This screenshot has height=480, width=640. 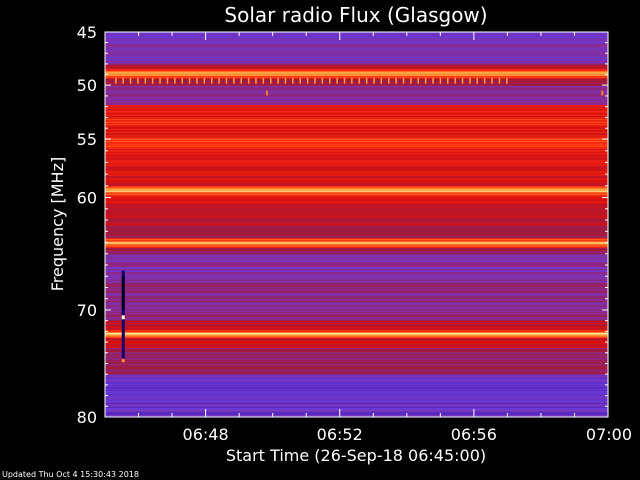 What do you see at coordinates (340, 434) in the screenshot?
I see `x-tick-label: 06:52` at bounding box center [340, 434].